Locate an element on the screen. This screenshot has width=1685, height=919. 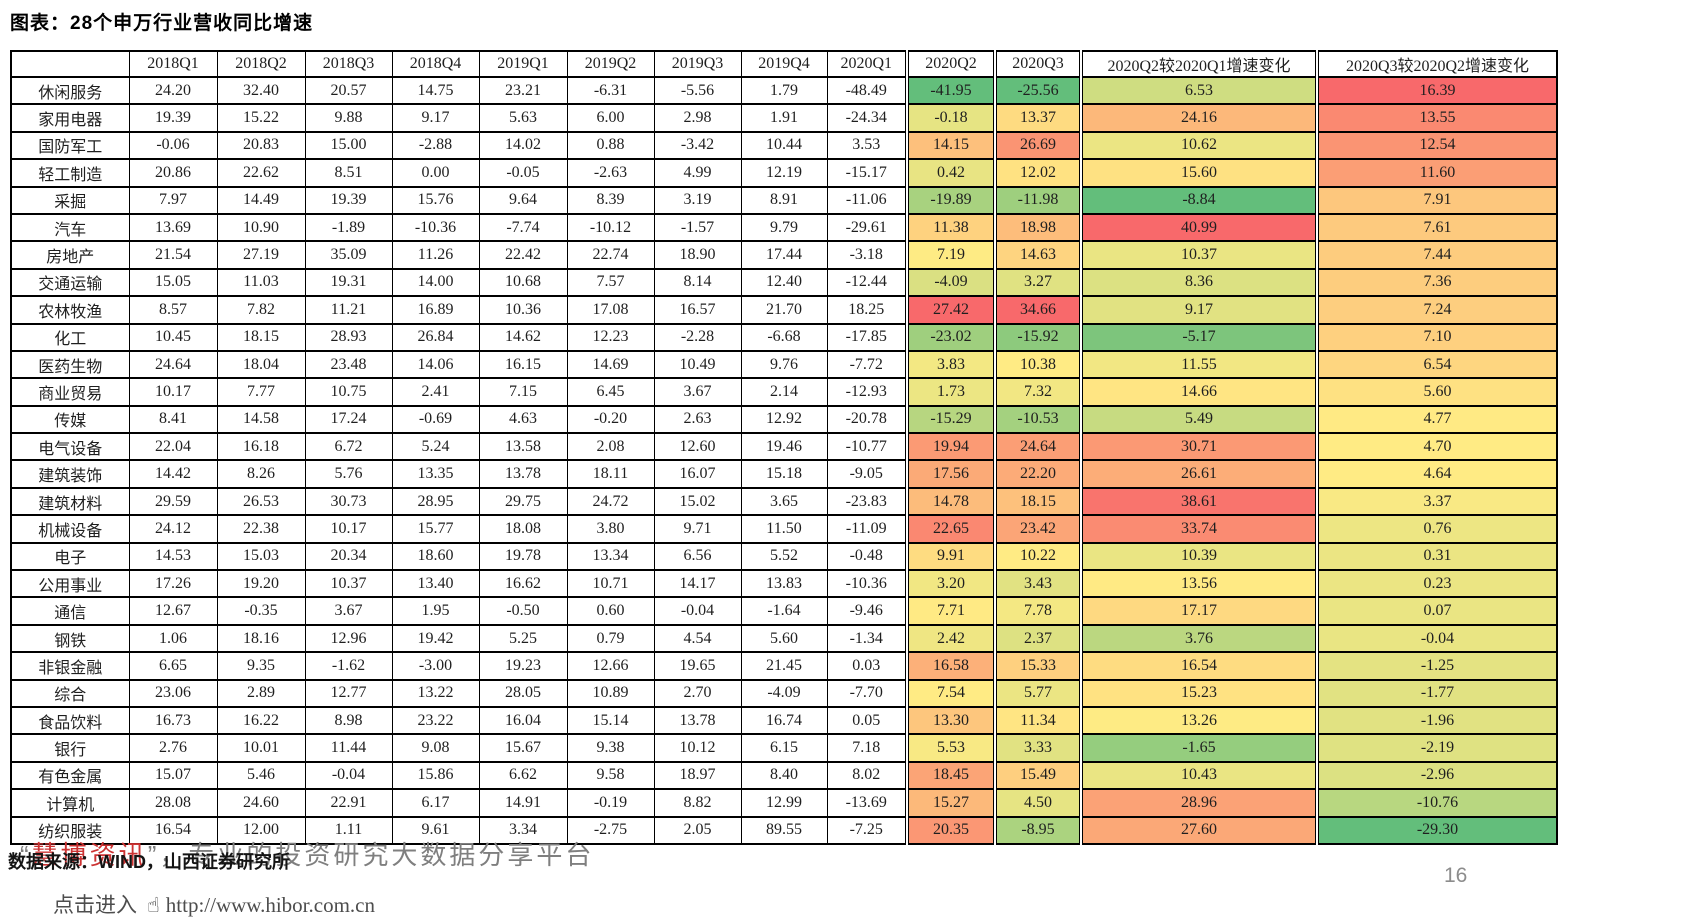
data-cell: 11.55 is located at coordinates (1198, 364).